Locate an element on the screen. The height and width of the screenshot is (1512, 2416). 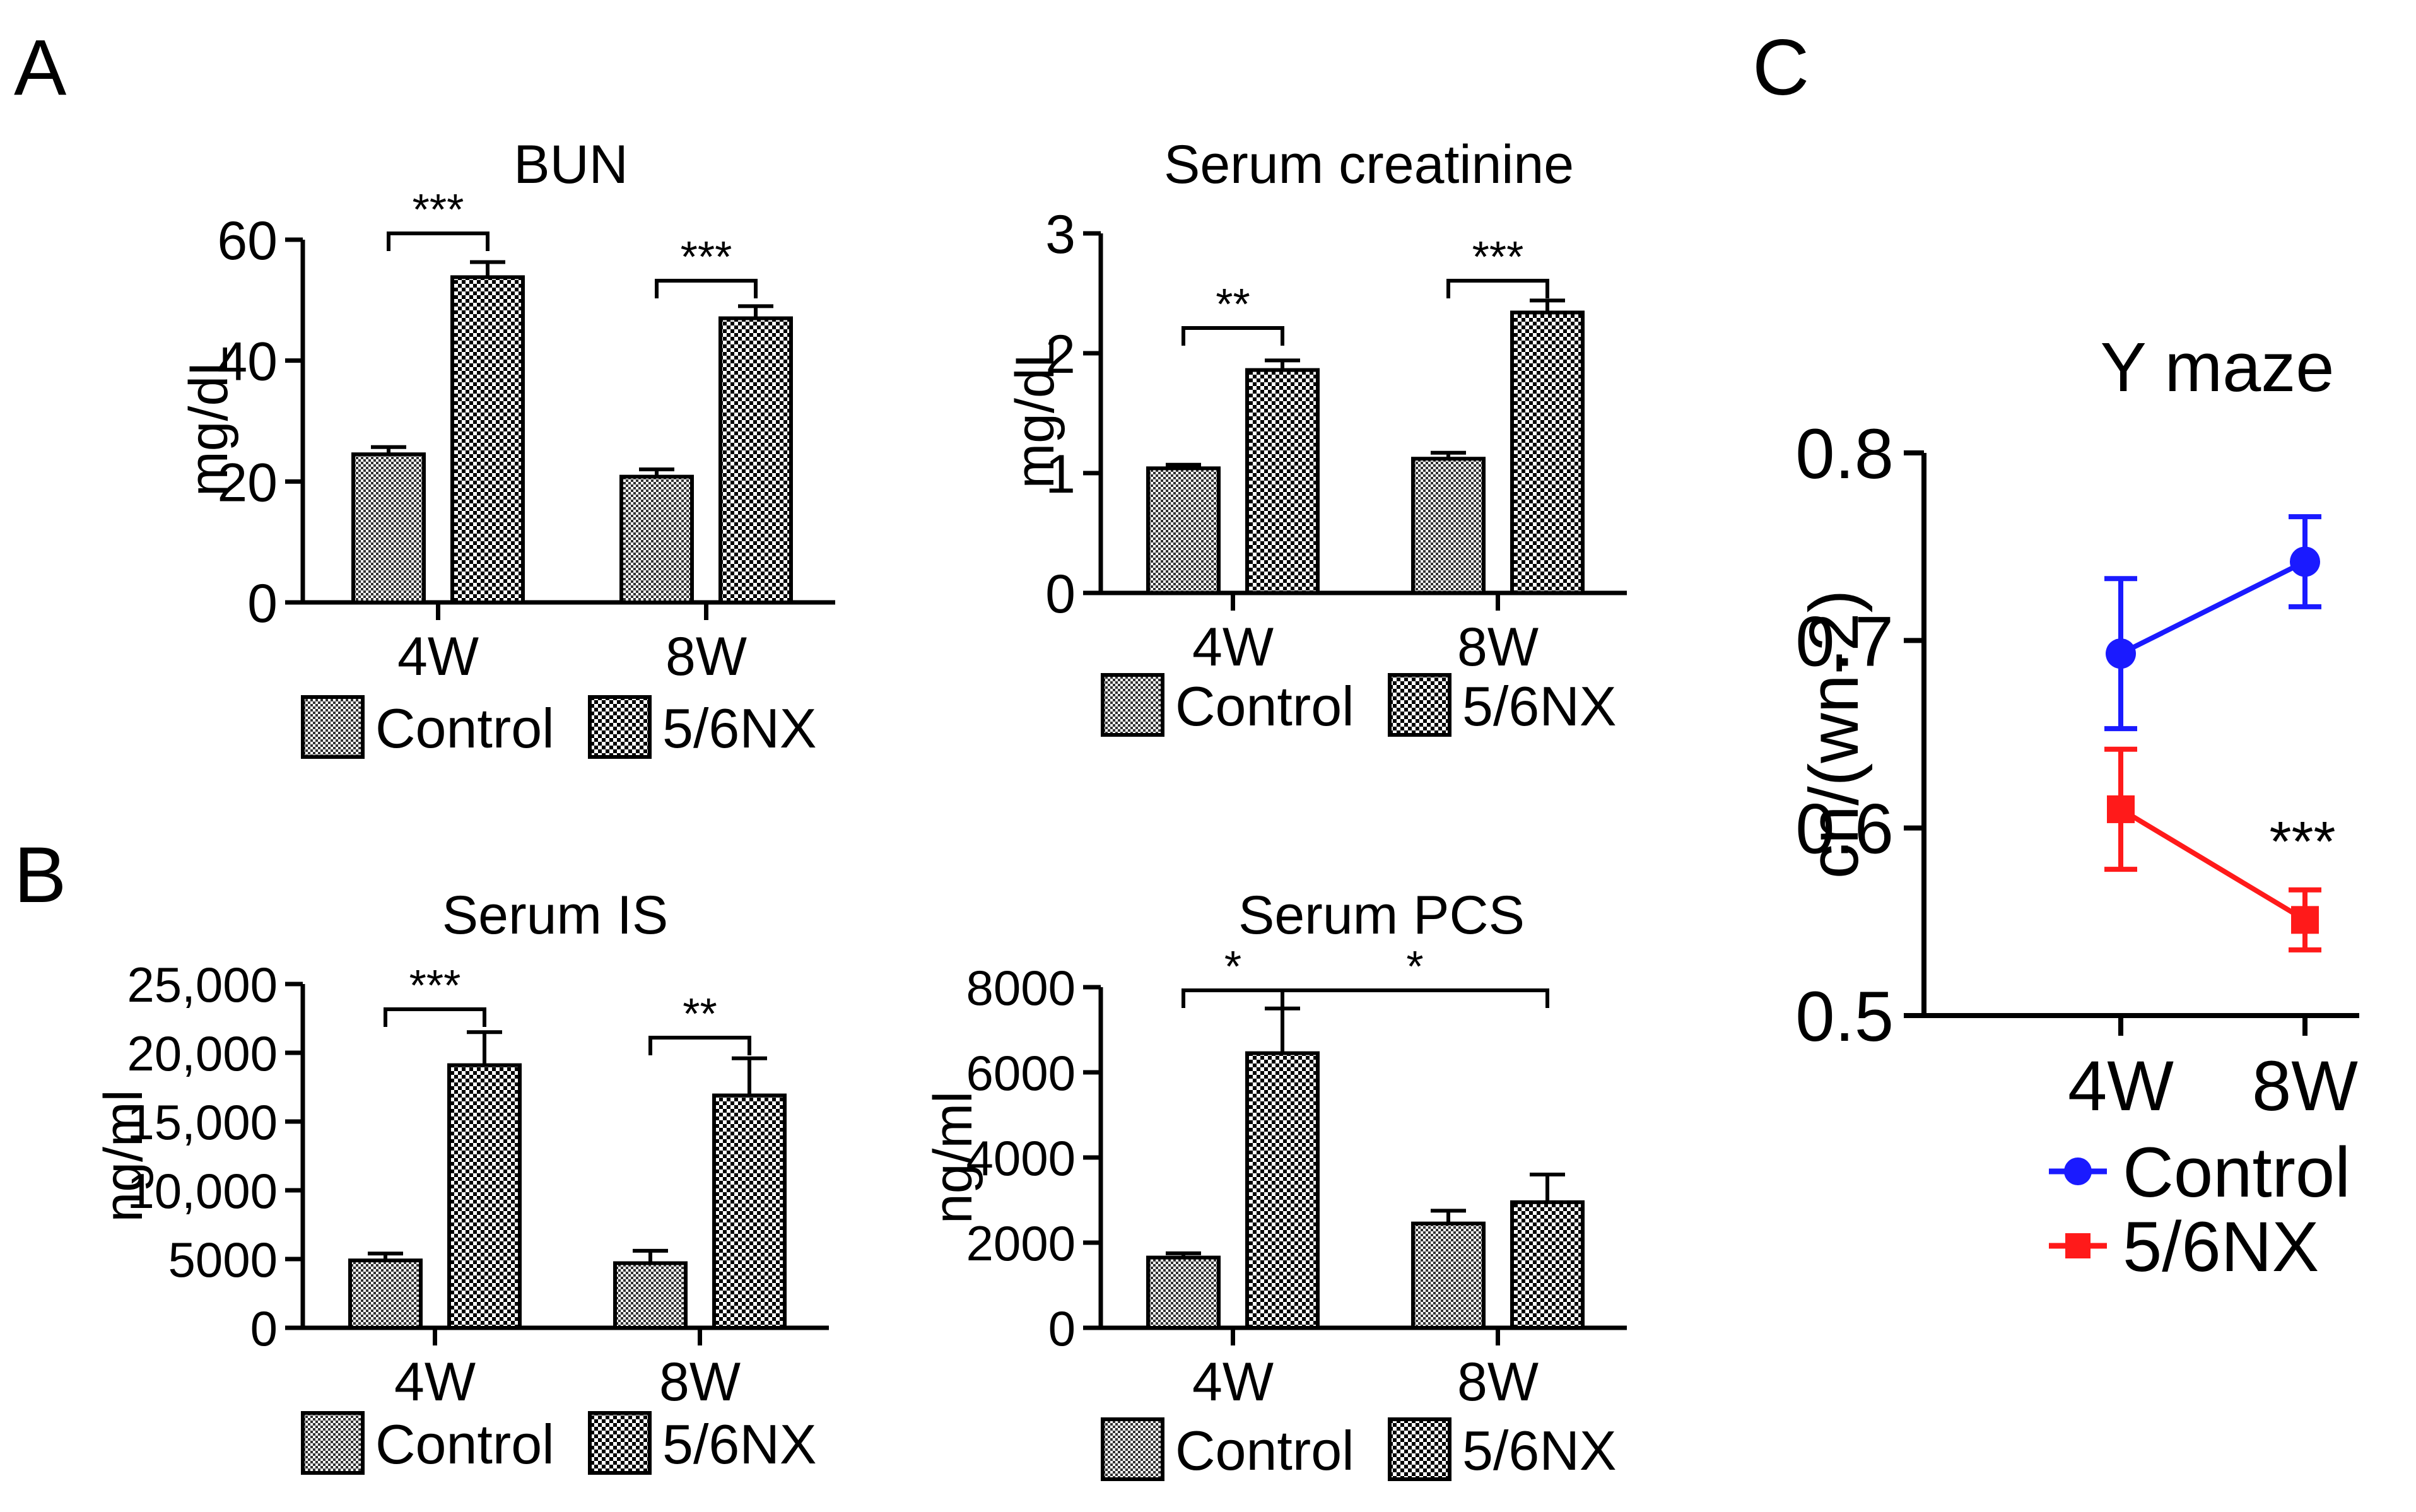
series-line-control is located at coordinates (2213, 607).